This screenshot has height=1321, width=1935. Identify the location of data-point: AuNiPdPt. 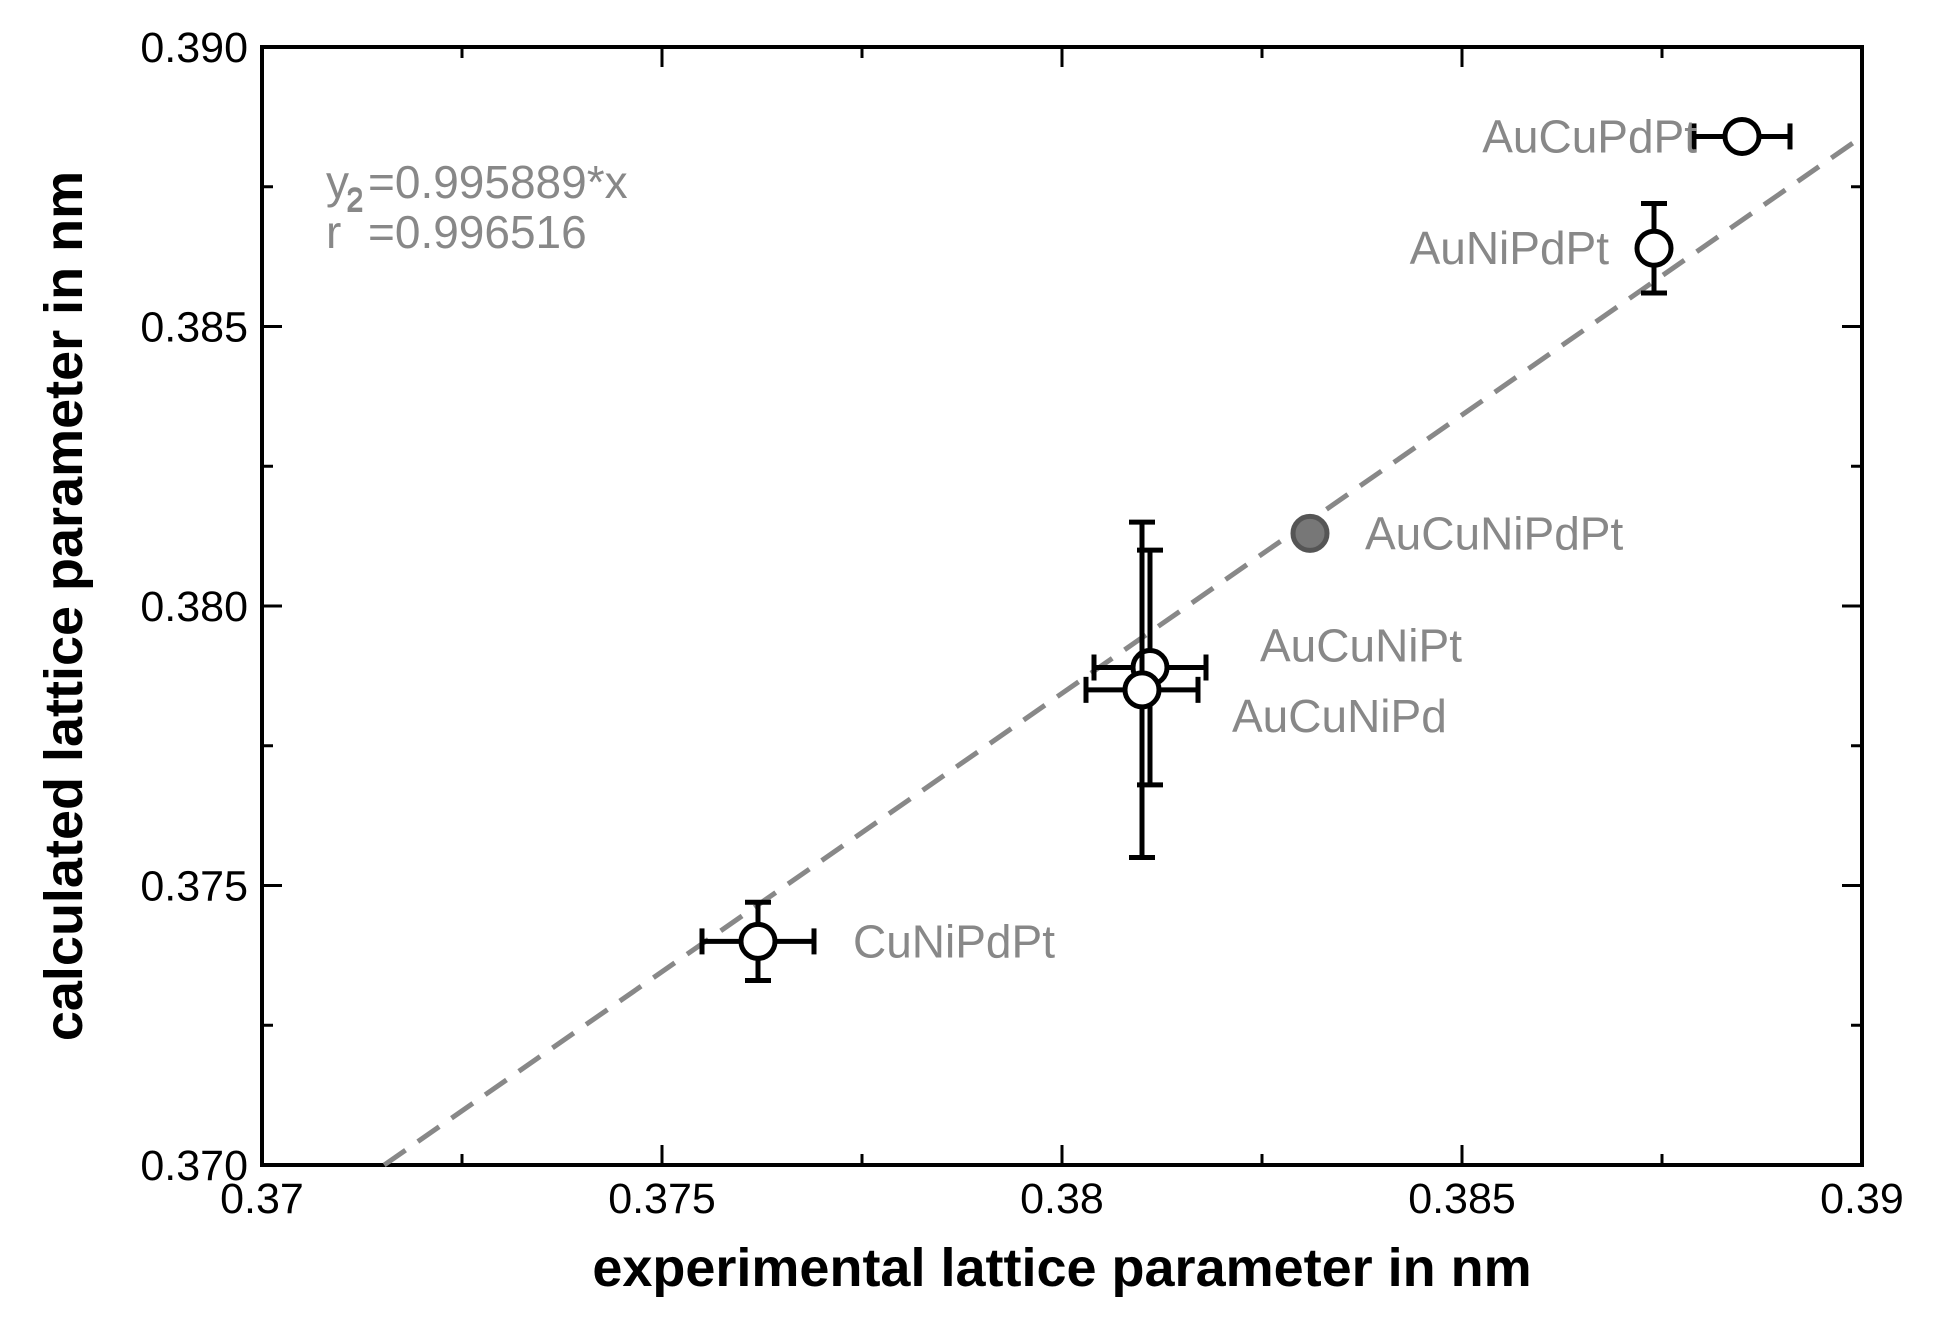
(1542, 248).